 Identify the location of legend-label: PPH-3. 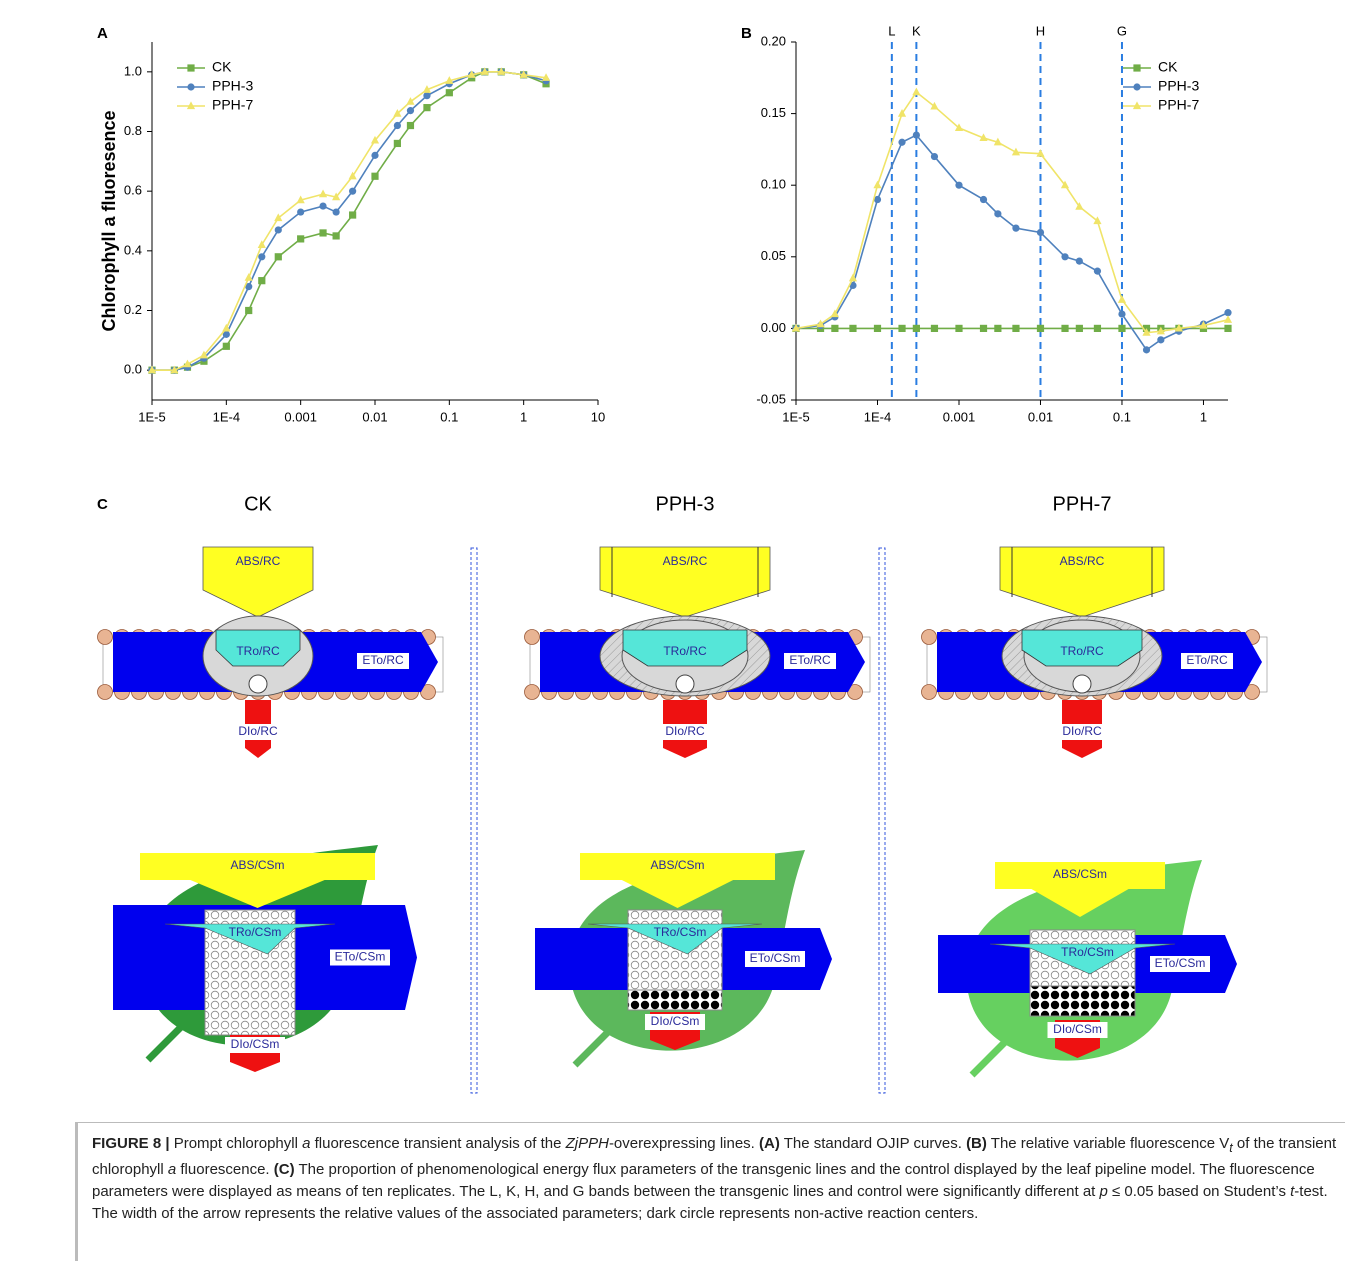
(232, 86).